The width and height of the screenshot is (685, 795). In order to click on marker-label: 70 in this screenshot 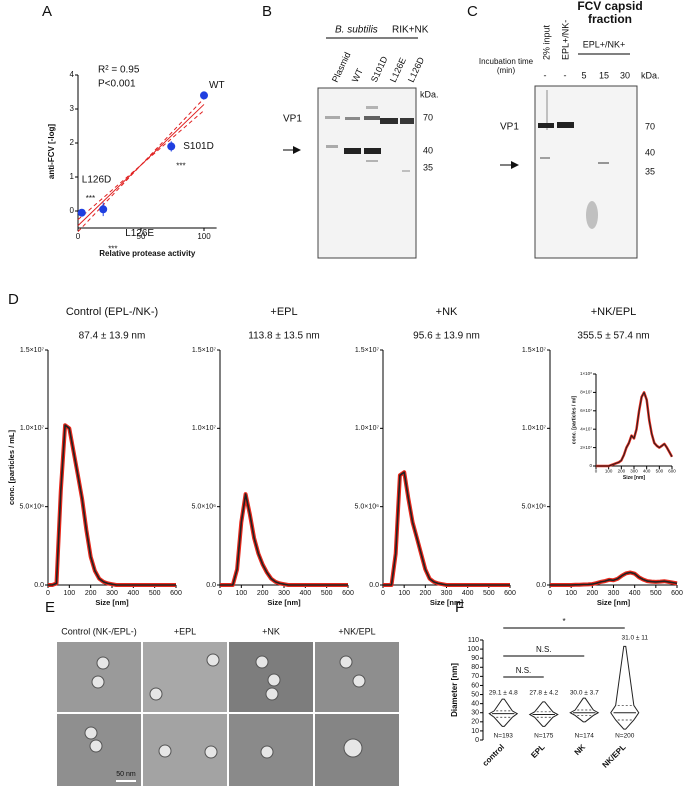, I will do `click(428, 117)`.